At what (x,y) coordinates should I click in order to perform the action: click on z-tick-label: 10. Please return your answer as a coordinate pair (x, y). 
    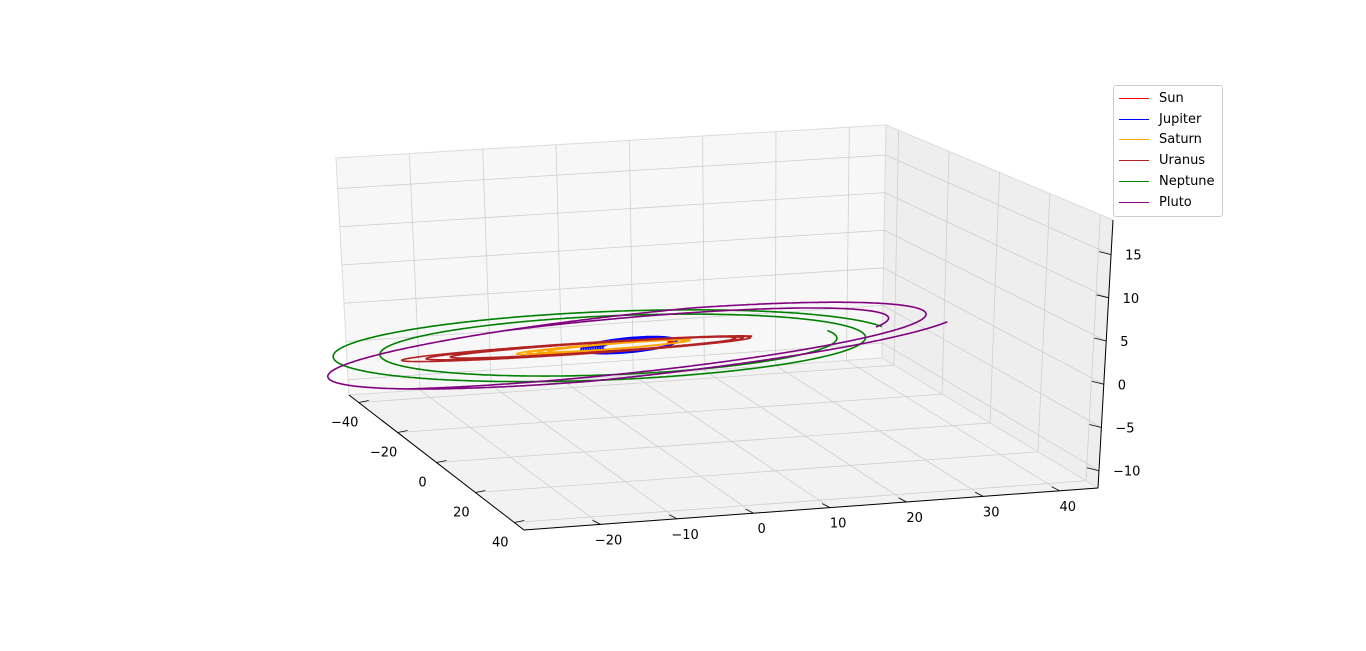
    Looking at the image, I should click on (1131, 299).